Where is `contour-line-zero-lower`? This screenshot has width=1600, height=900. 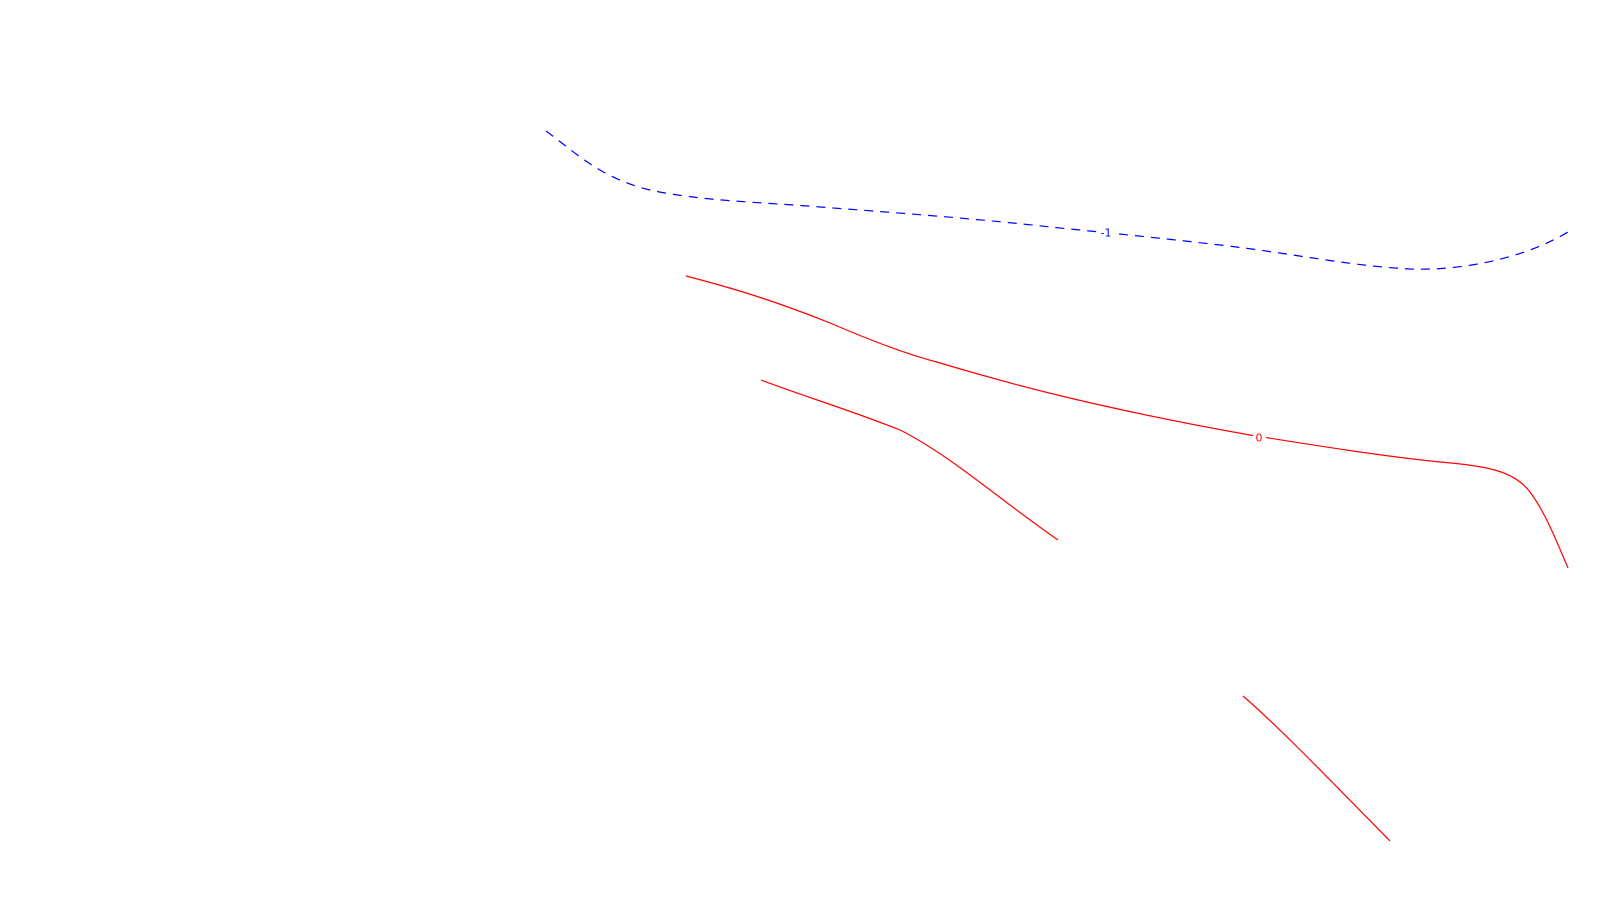
contour-line-zero-lower is located at coordinates (1316, 768).